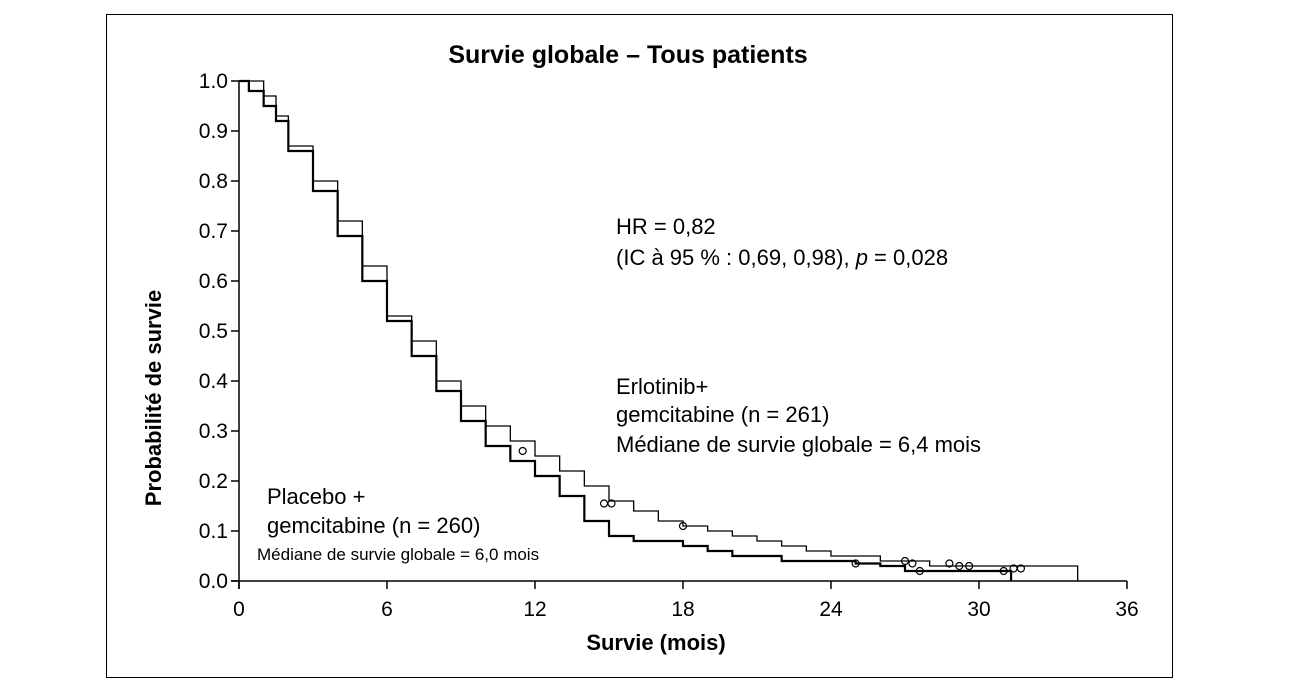 This screenshot has height=698, width=1290. I want to click on x-tick-label: 6, so click(387, 609).